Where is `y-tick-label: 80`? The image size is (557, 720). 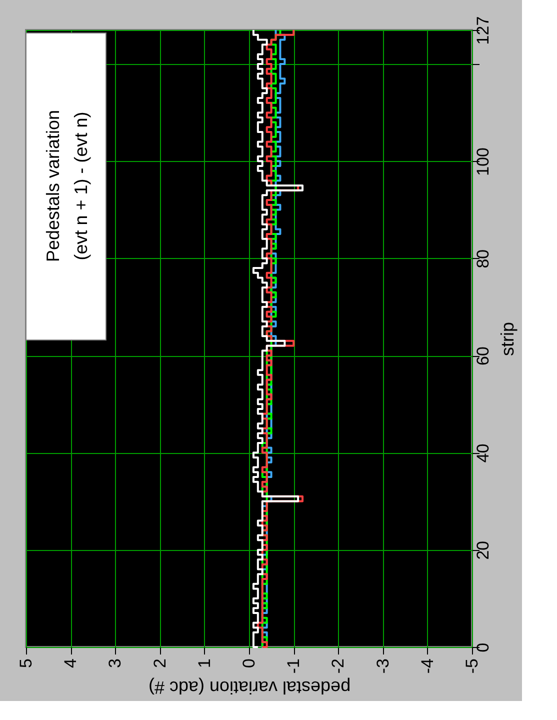 y-tick-label: 80 is located at coordinates (483, 258).